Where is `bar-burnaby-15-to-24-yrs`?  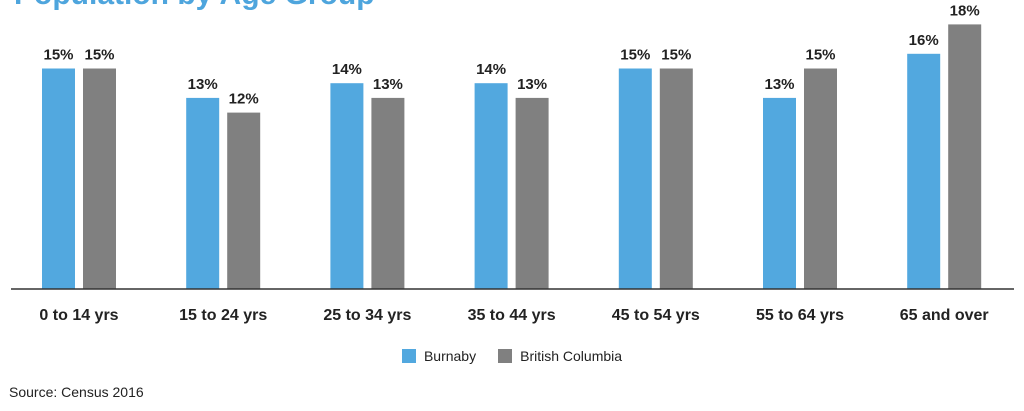
bar-burnaby-15-to-24-yrs is located at coordinates (203, 193).